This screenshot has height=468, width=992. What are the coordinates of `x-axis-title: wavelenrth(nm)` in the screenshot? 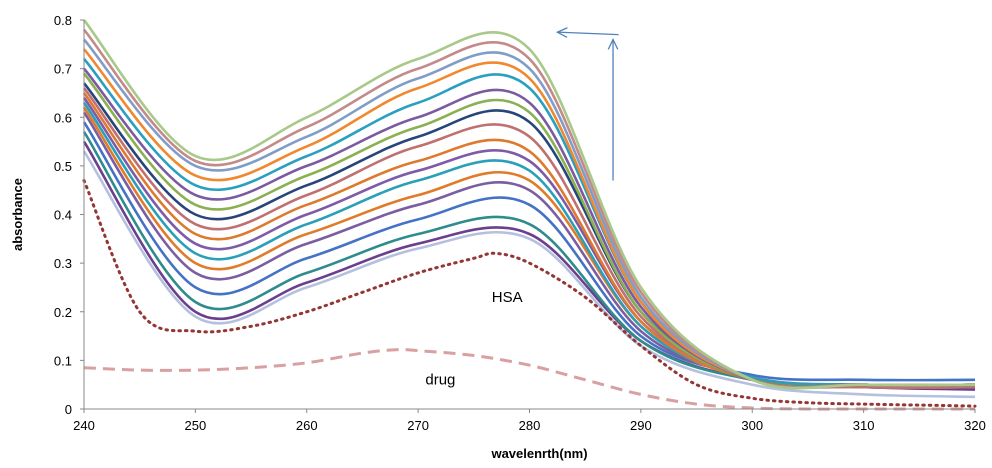 It's located at (538, 453).